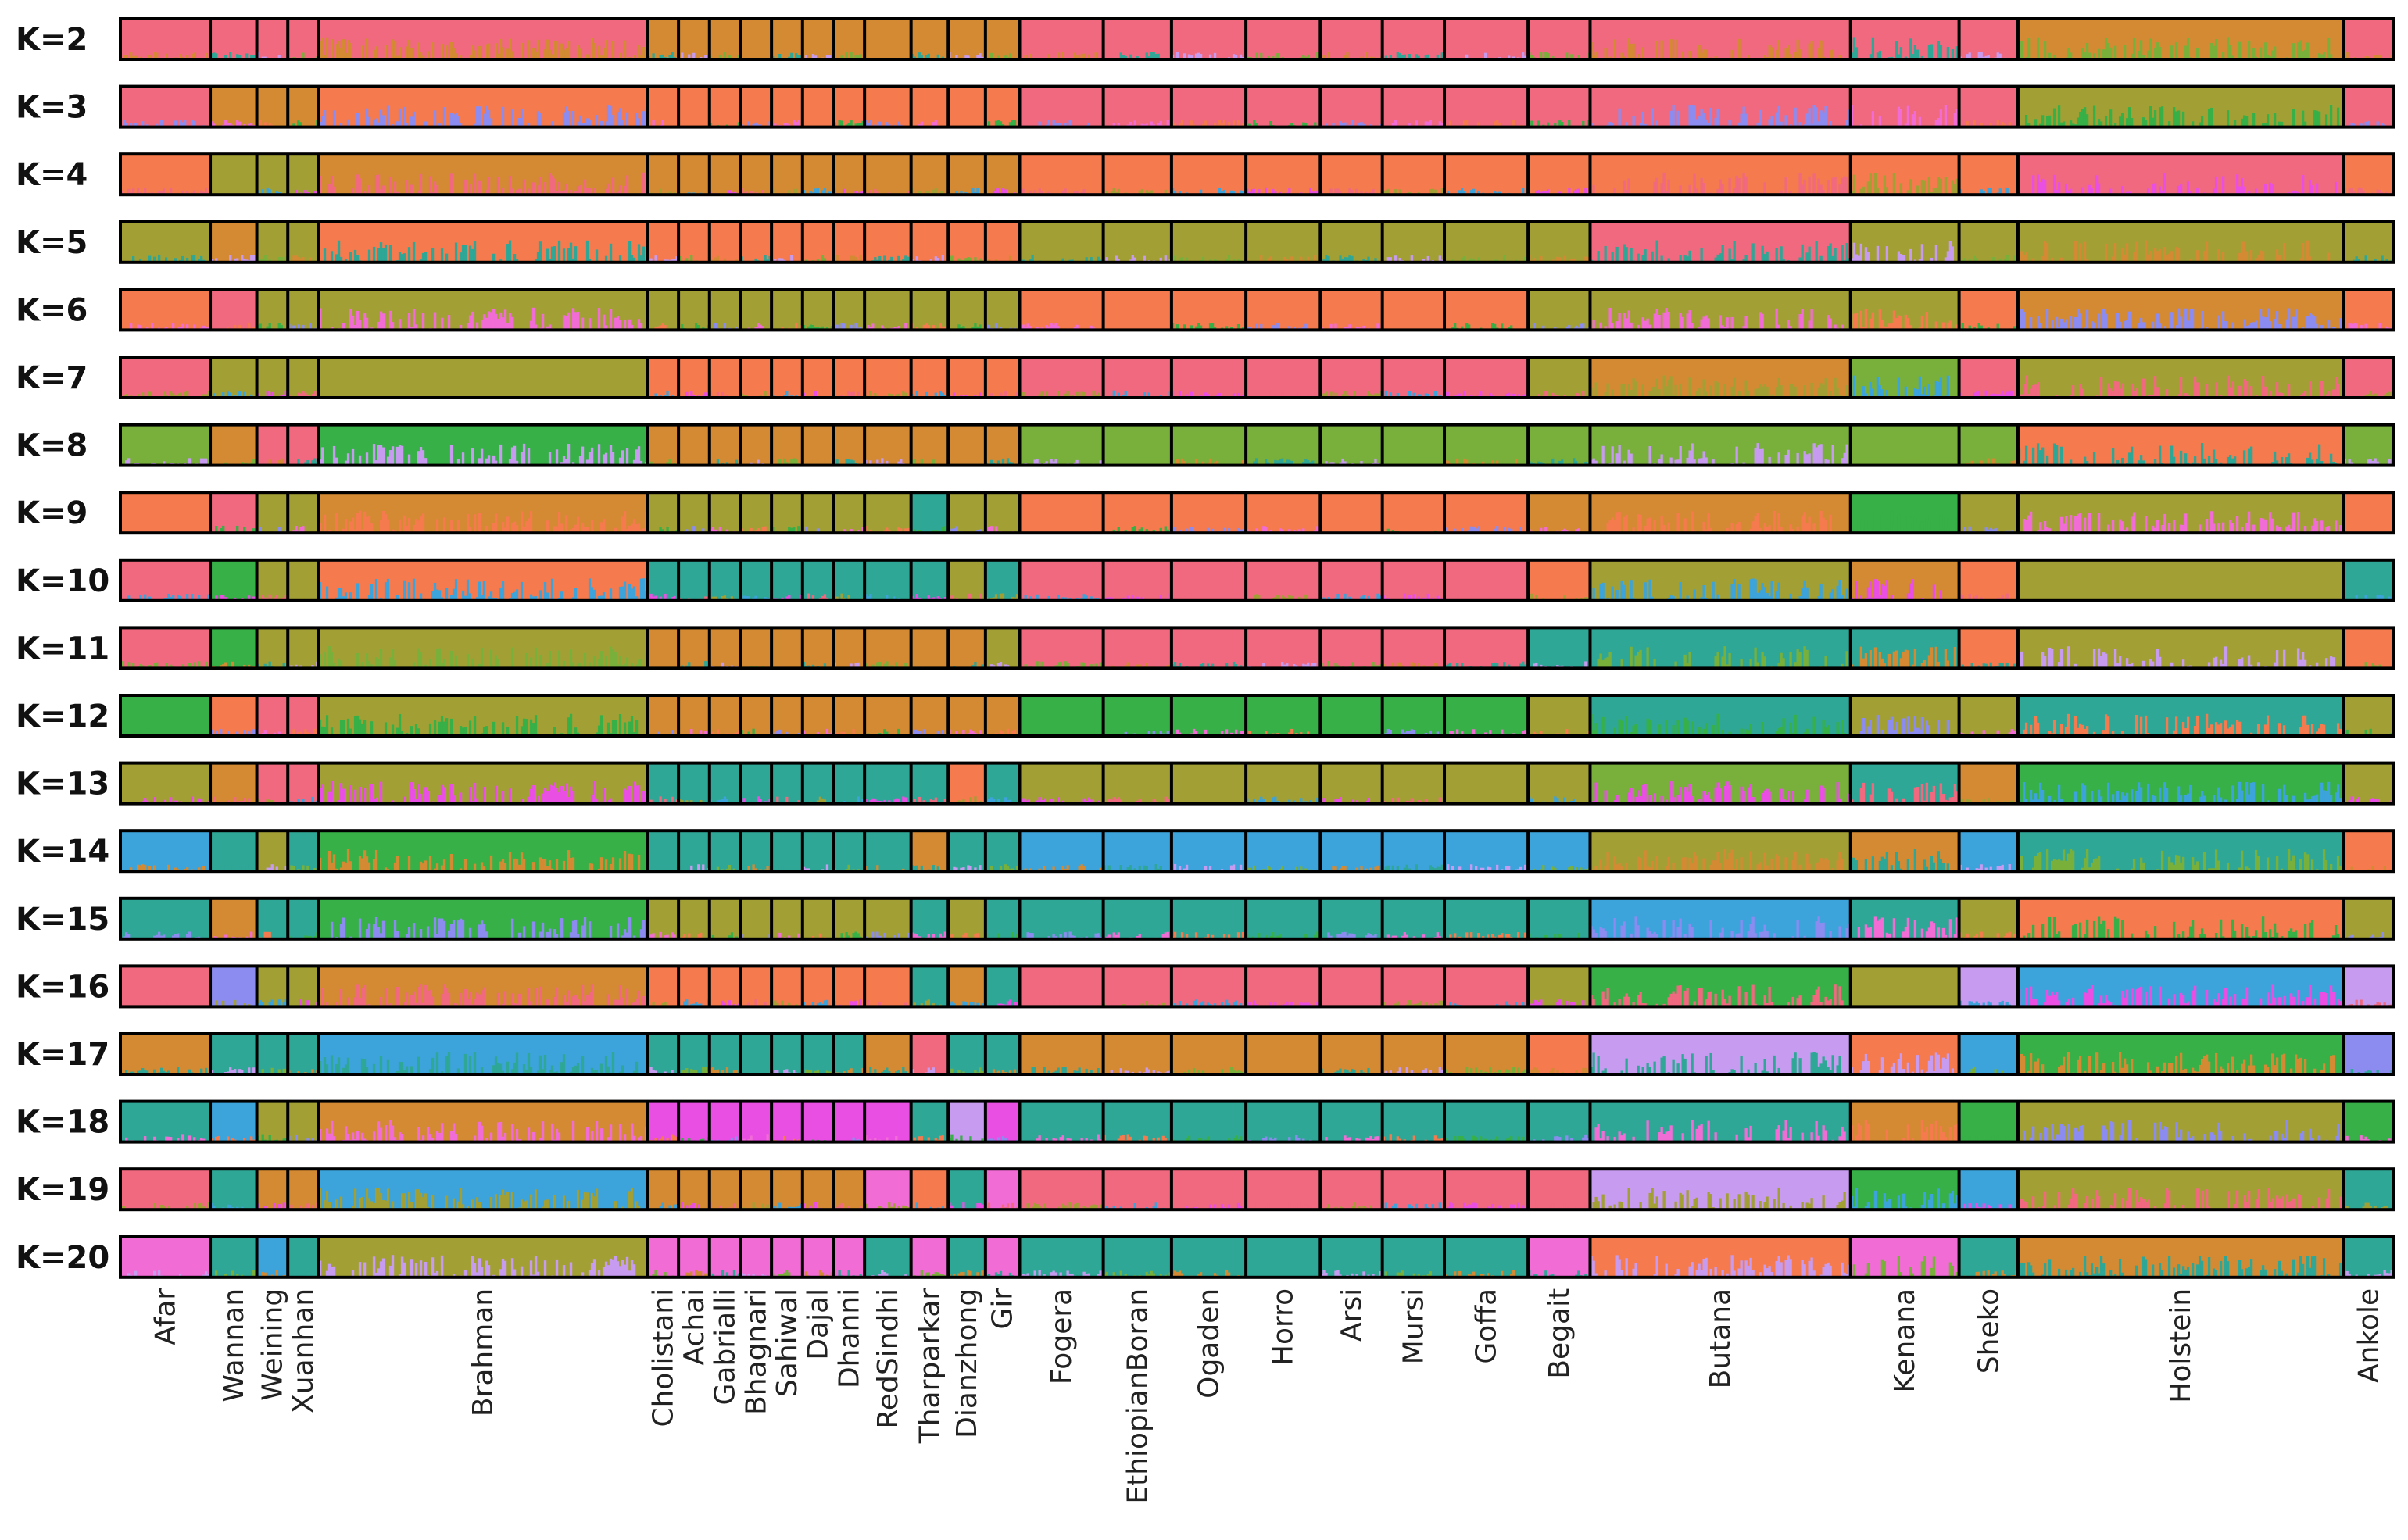  What do you see at coordinates (1559, 106) in the screenshot?
I see `segment-Begait` at bounding box center [1559, 106].